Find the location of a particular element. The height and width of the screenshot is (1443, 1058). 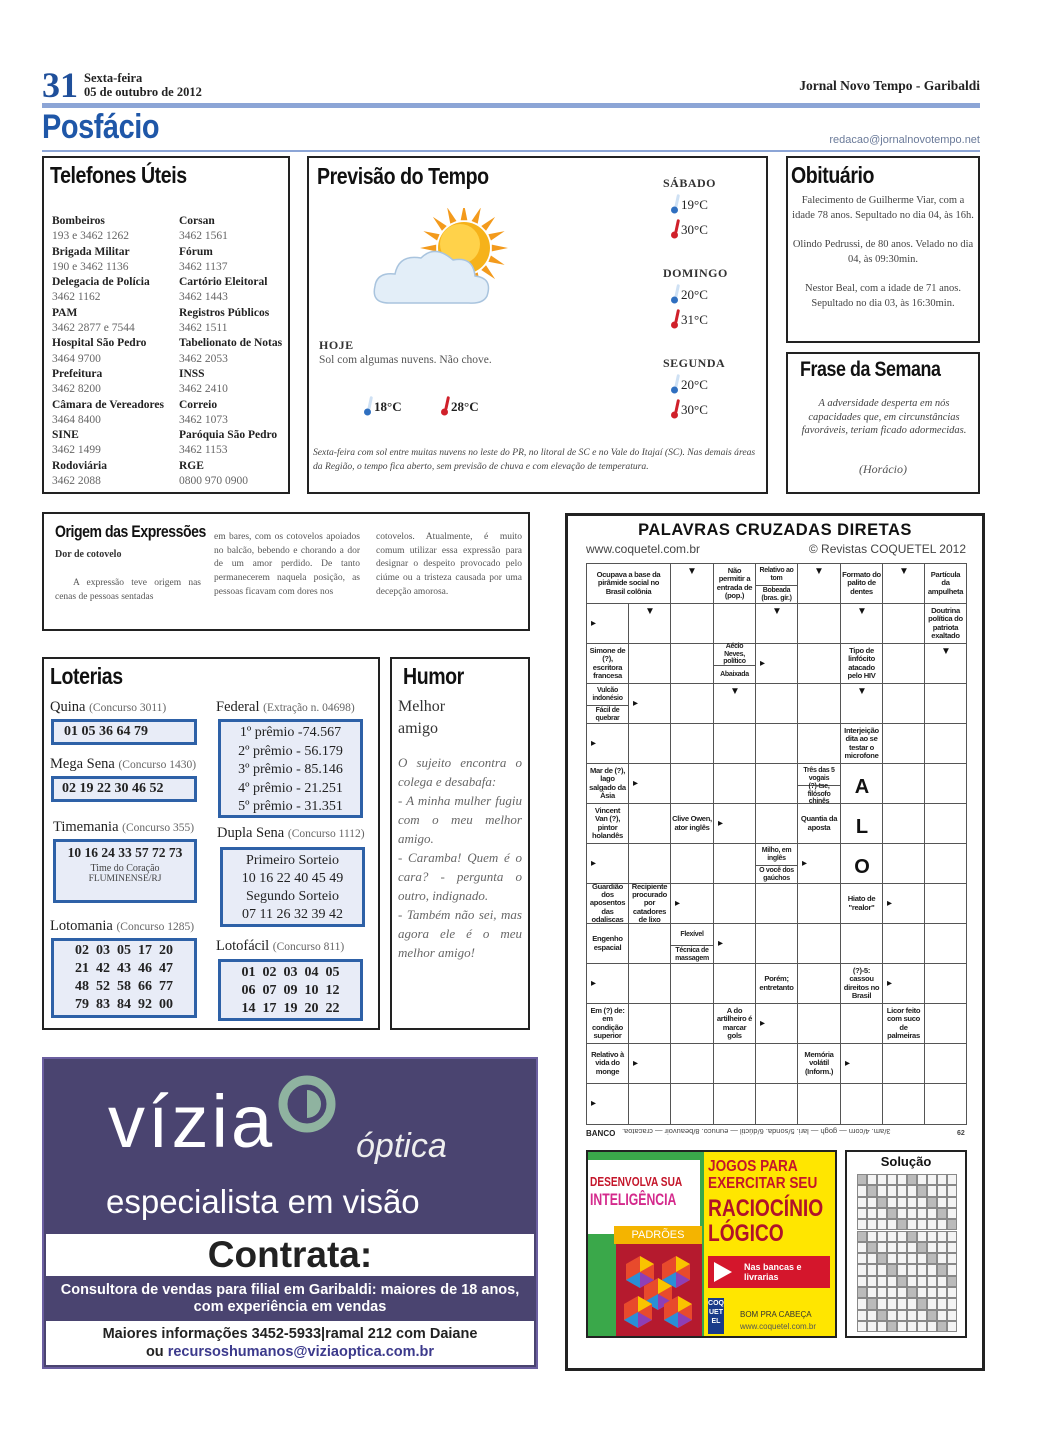

crossword-clue: Clive Owen, ator inglês is located at coordinates (692, 823).